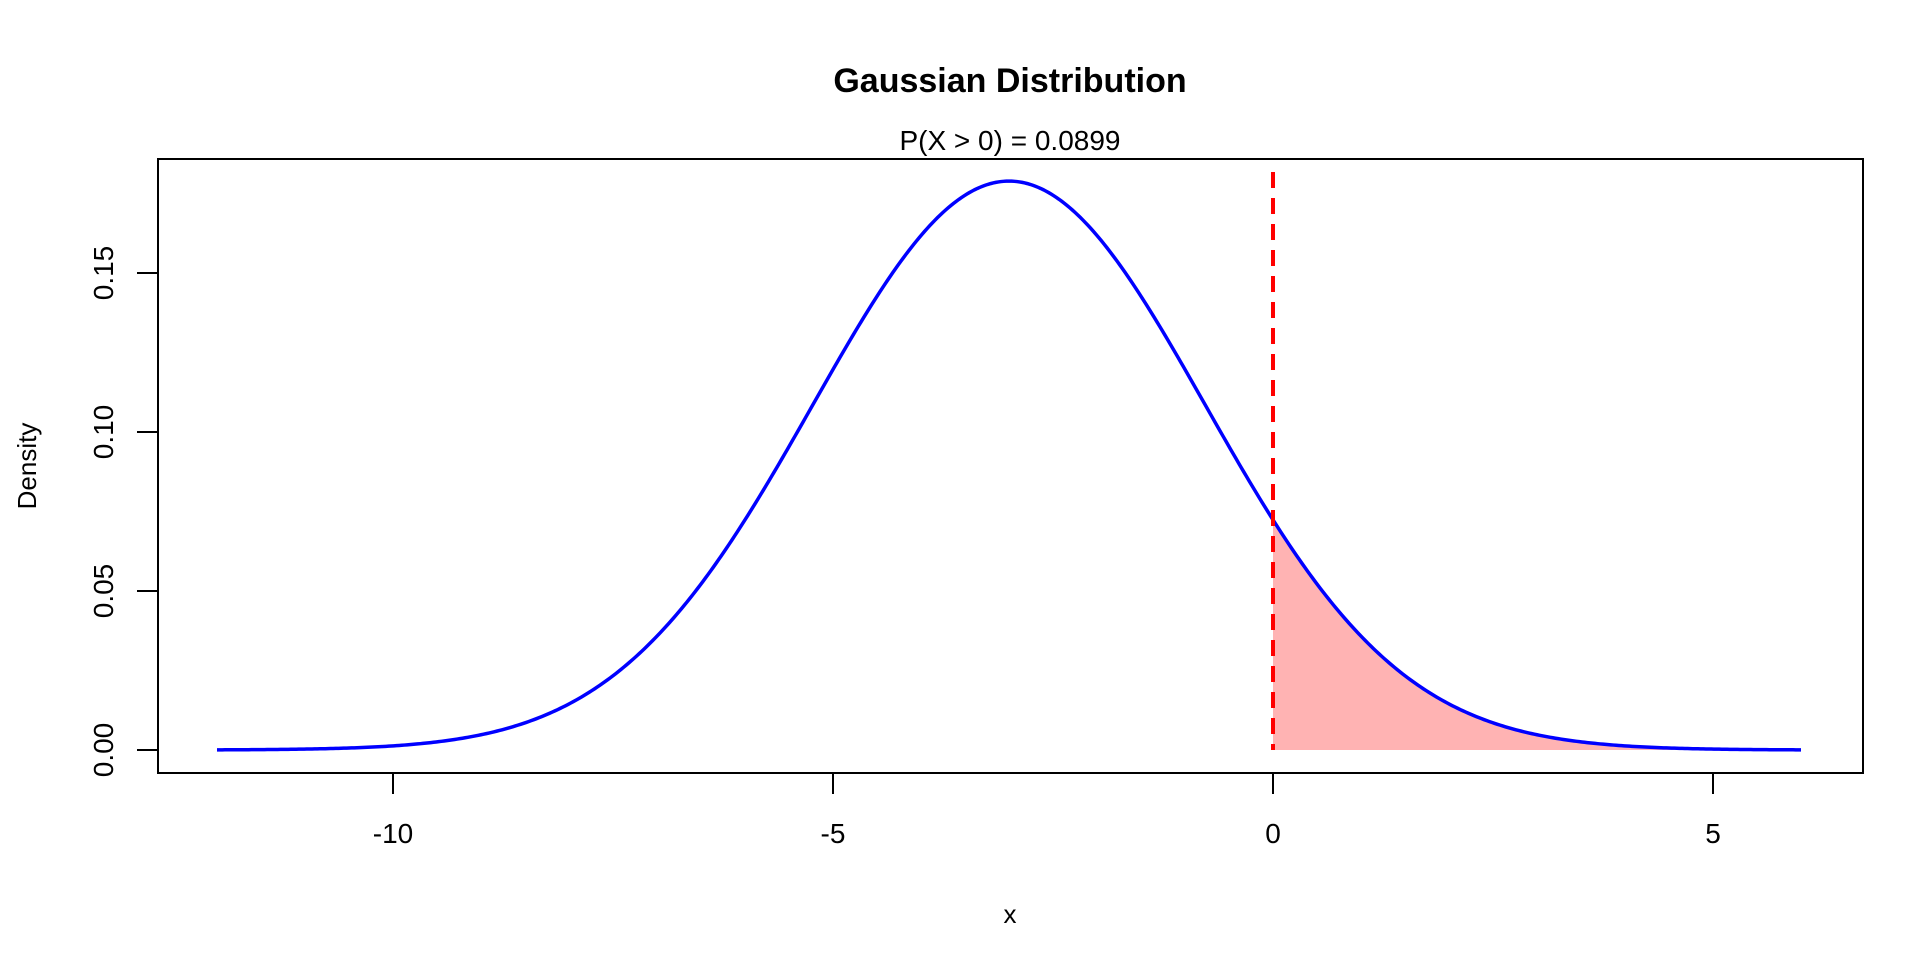  What do you see at coordinates (123, 512) in the screenshot?
I see `y-axis: 0.00 0.05 0.10 0.15` at bounding box center [123, 512].